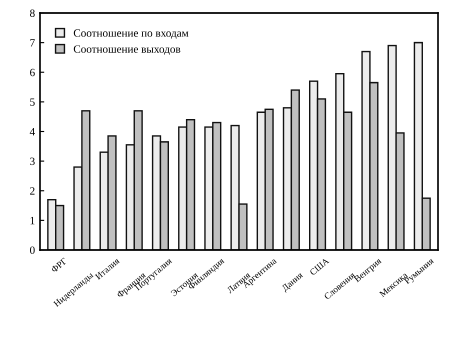 The image size is (462, 339). I want to click on y-tick-label: 3, so click(32, 162).